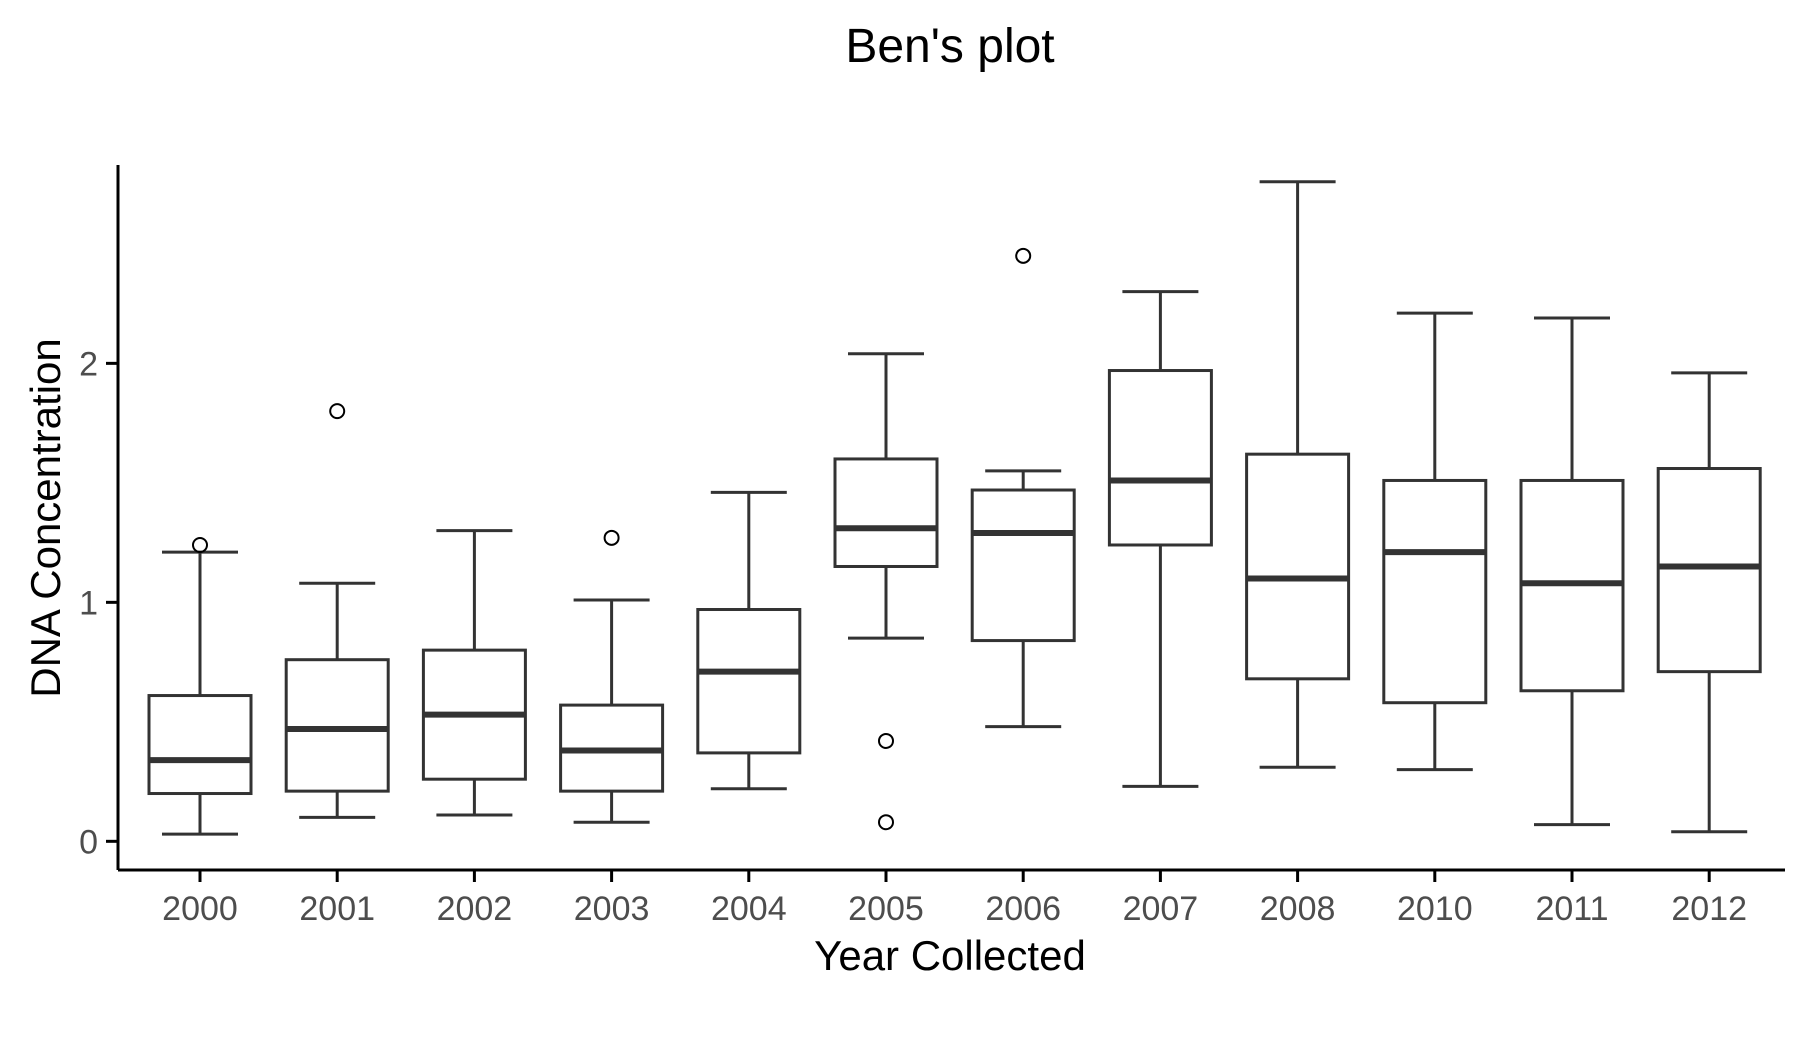 Image resolution: width=1800 pixels, height=1056 pixels. I want to click on x-tick-label: 2012, so click(1709, 909).